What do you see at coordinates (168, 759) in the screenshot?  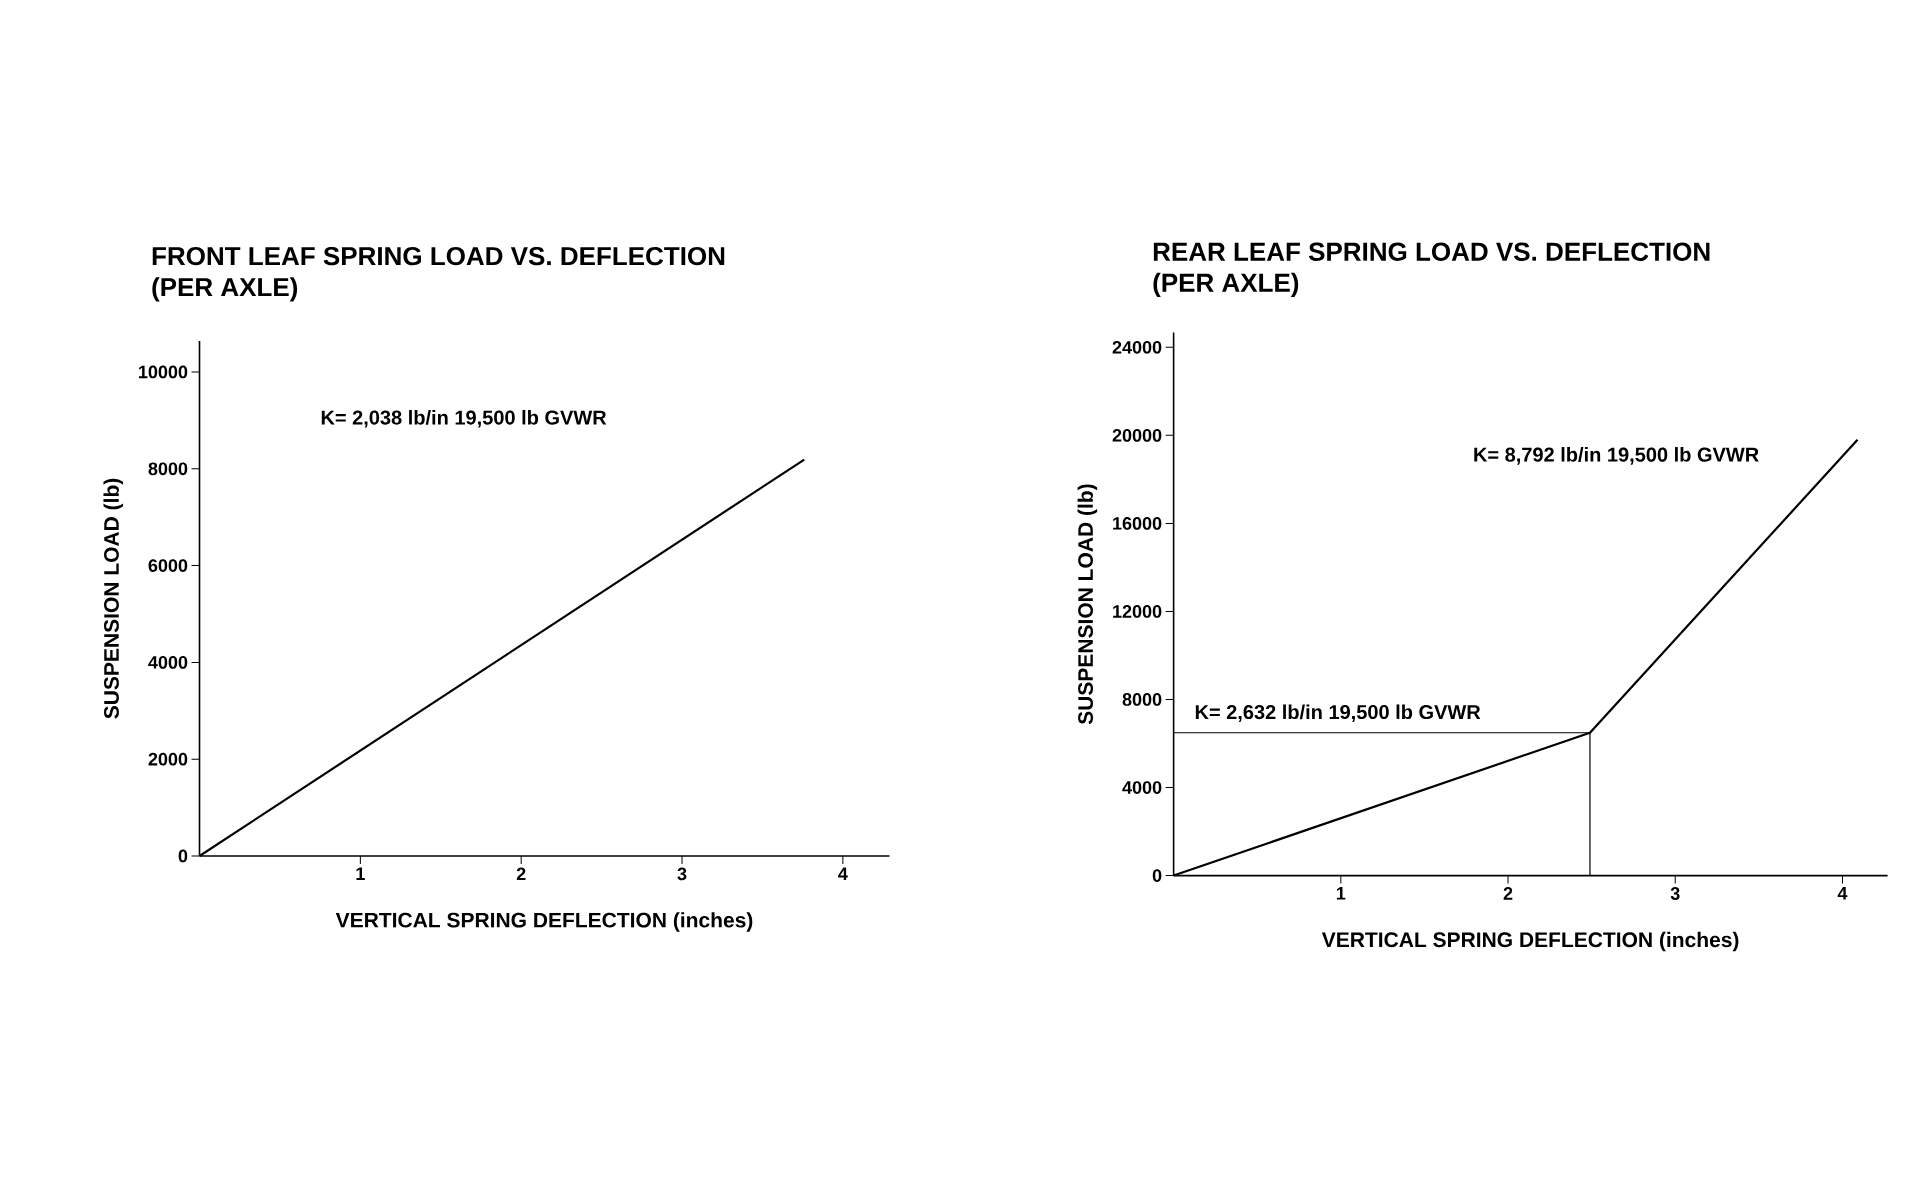 I see `y-tick-label: 2000` at bounding box center [168, 759].